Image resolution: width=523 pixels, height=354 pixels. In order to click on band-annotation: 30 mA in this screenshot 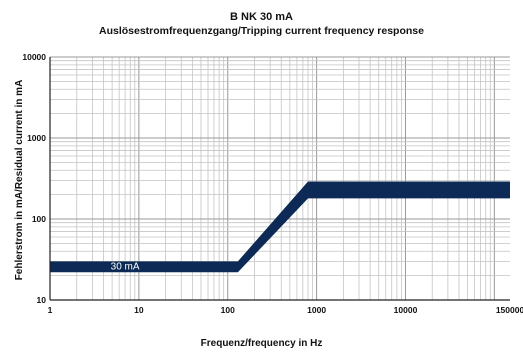, I will do `click(125, 266)`.